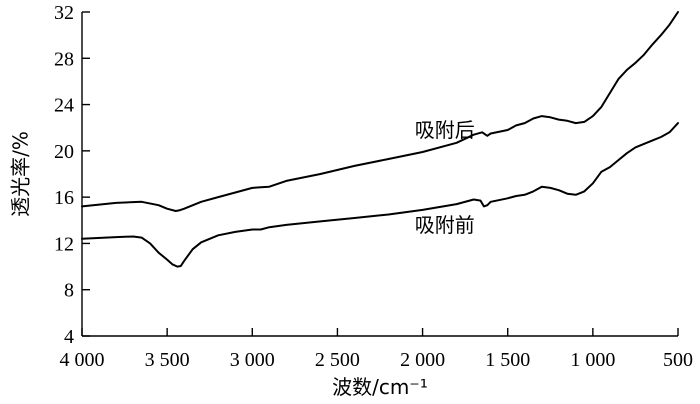  I want to click on y-tick-label: 12, so click(64, 244).